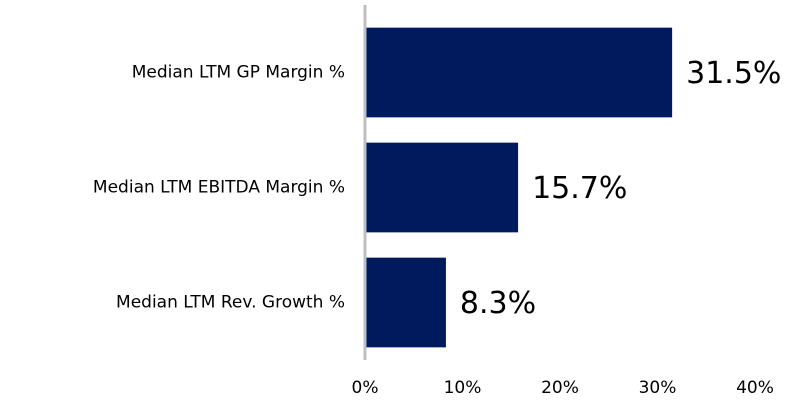 Image resolution: width=805 pixels, height=400 pixels. Describe the element at coordinates (463, 388) in the screenshot. I see `x-tick-label: 10%` at that location.